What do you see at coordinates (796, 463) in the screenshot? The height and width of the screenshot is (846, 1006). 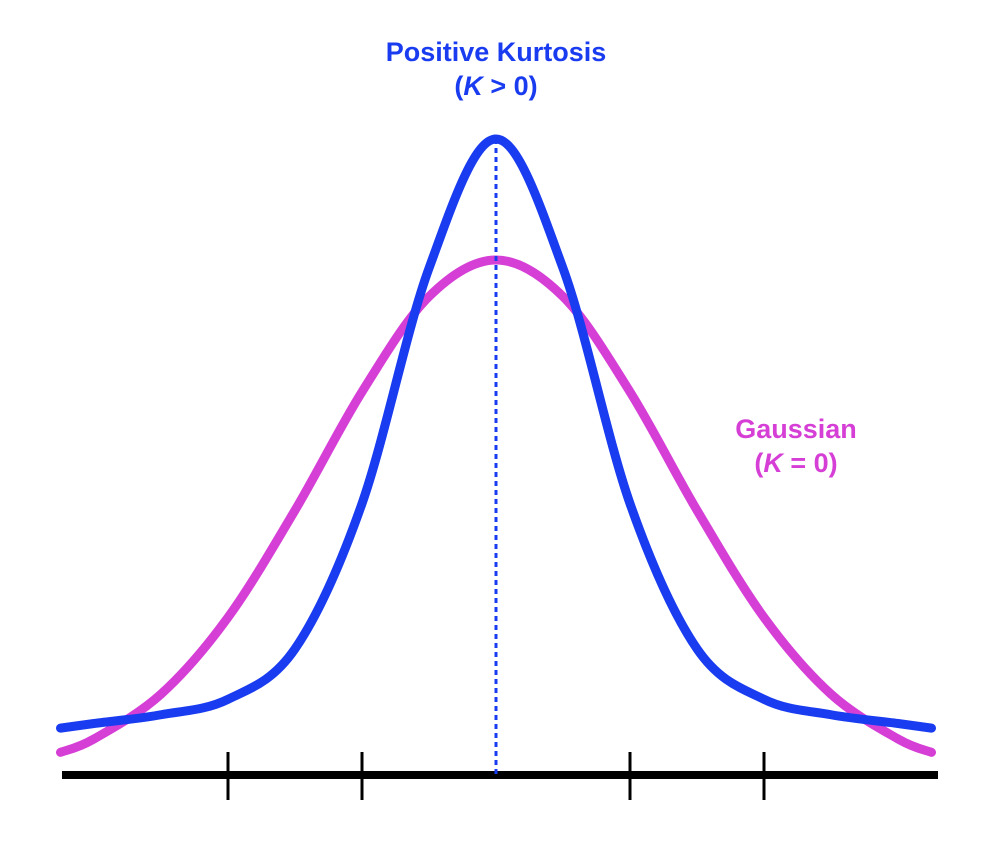 I see `gaussian-k: (K = 0)` at bounding box center [796, 463].